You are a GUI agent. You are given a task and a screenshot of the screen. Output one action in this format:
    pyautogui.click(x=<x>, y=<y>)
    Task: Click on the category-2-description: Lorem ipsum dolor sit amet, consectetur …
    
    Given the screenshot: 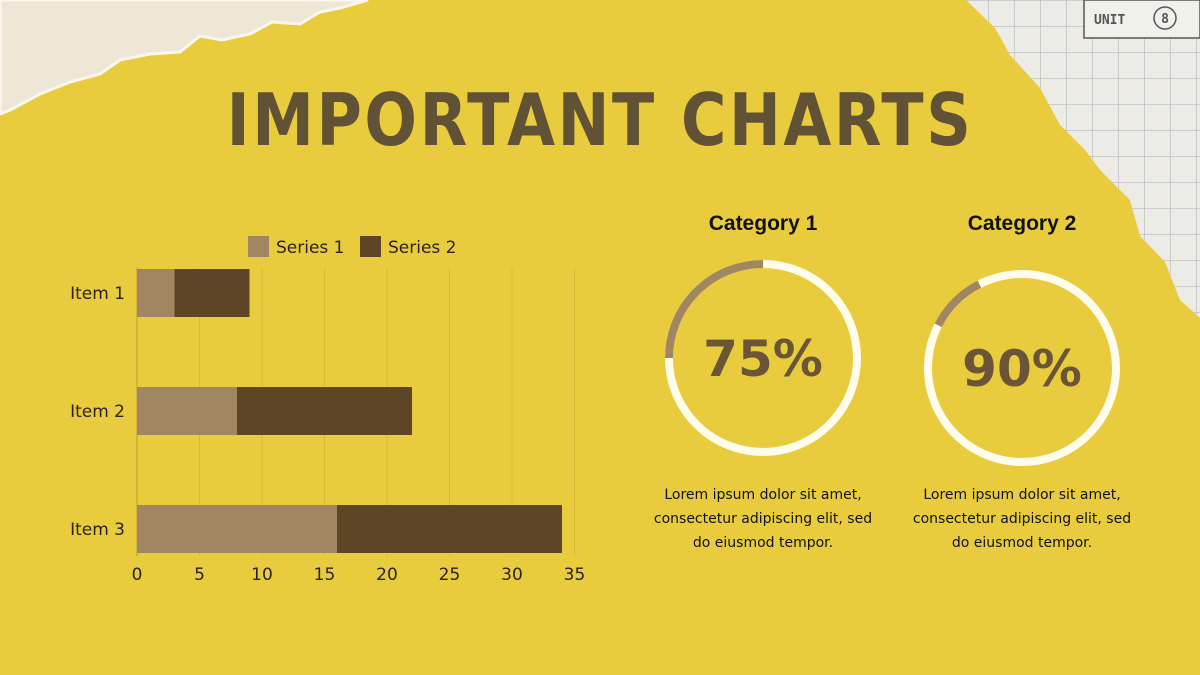 What is the action you would take?
    pyautogui.click(x=1022, y=519)
    